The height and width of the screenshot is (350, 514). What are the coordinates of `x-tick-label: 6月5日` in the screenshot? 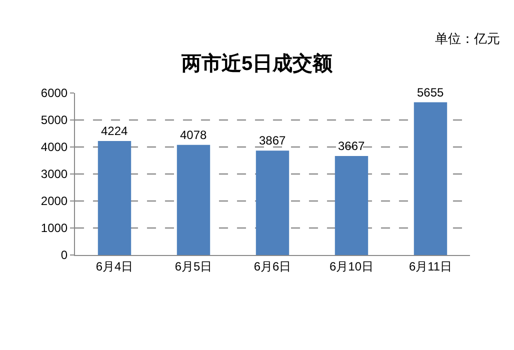 It's located at (193, 266).